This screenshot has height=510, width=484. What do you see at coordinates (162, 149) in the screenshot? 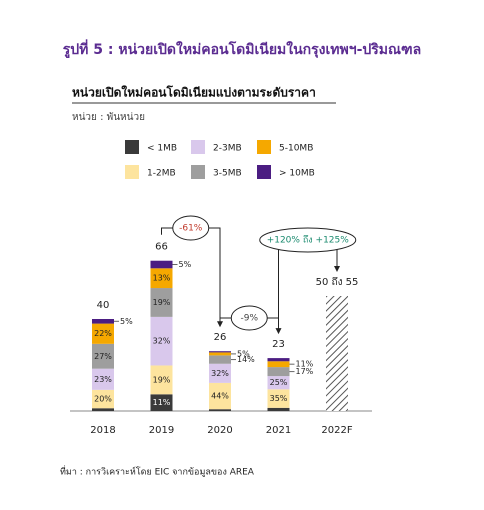
I see `legend-label: < 1MB` at bounding box center [162, 149].